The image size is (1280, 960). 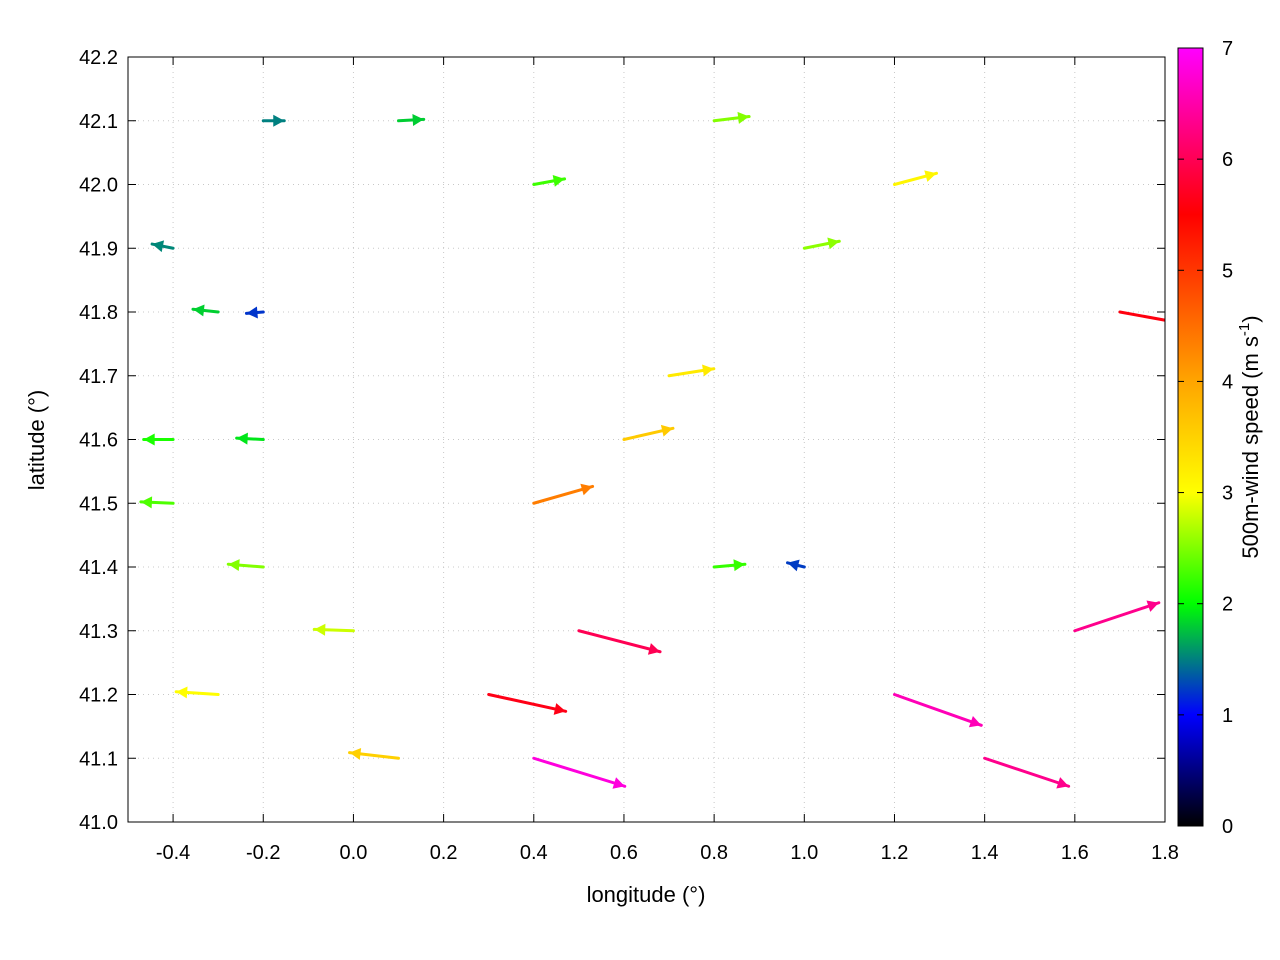 I want to click on x-tick-label: 0.8, so click(x=714, y=853).